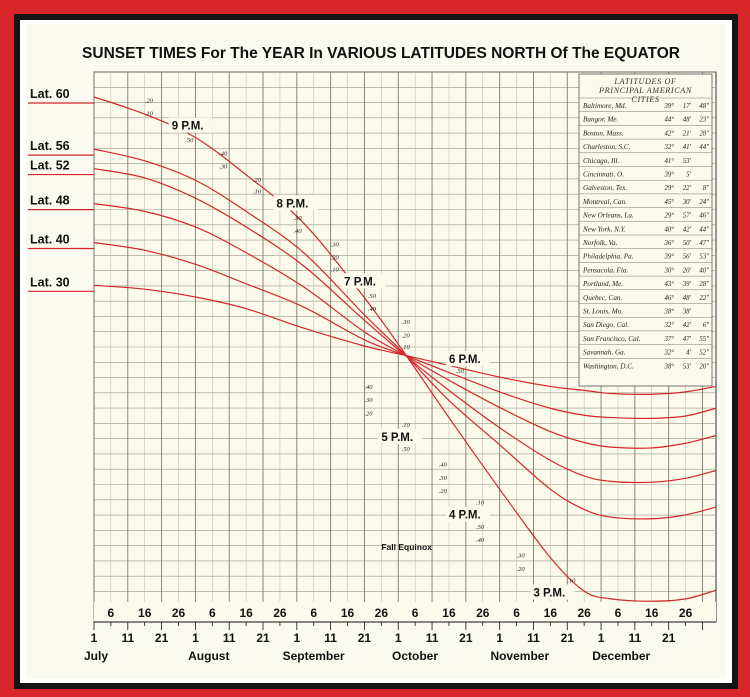 The image size is (750, 697). I want to click on month-label: October, so click(415, 656).